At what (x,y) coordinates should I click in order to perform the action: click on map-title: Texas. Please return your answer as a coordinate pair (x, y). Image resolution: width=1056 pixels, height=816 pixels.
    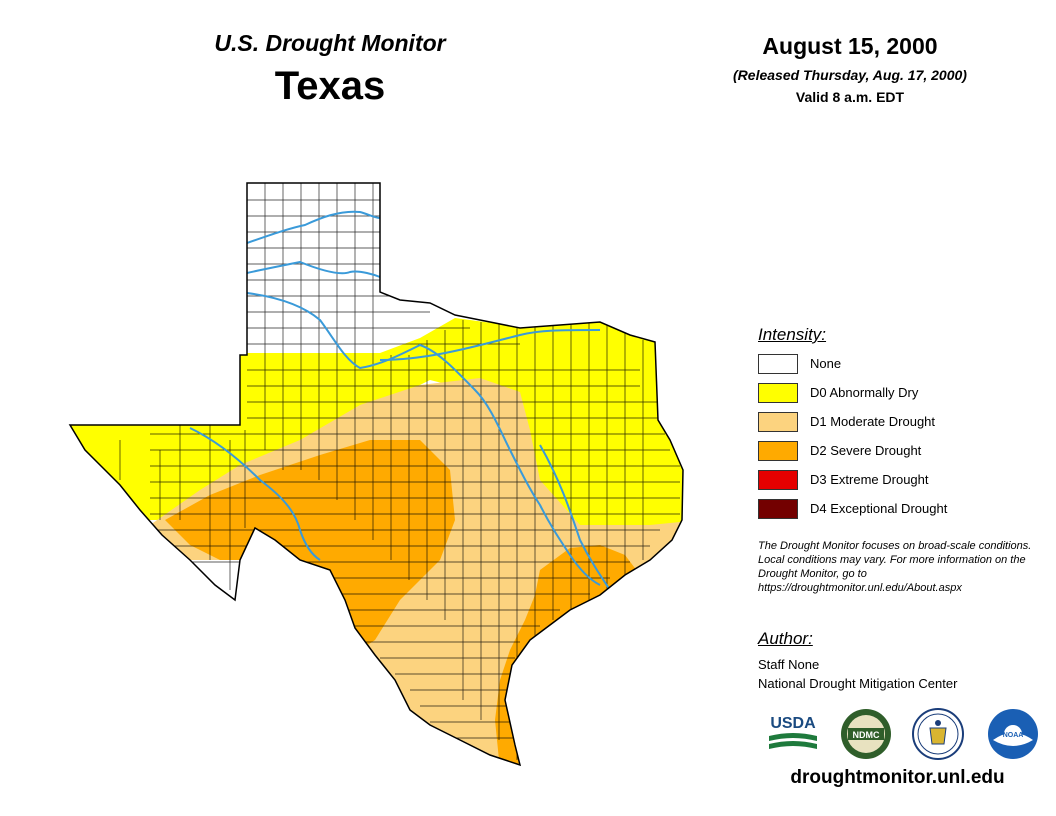
    Looking at the image, I should click on (330, 86).